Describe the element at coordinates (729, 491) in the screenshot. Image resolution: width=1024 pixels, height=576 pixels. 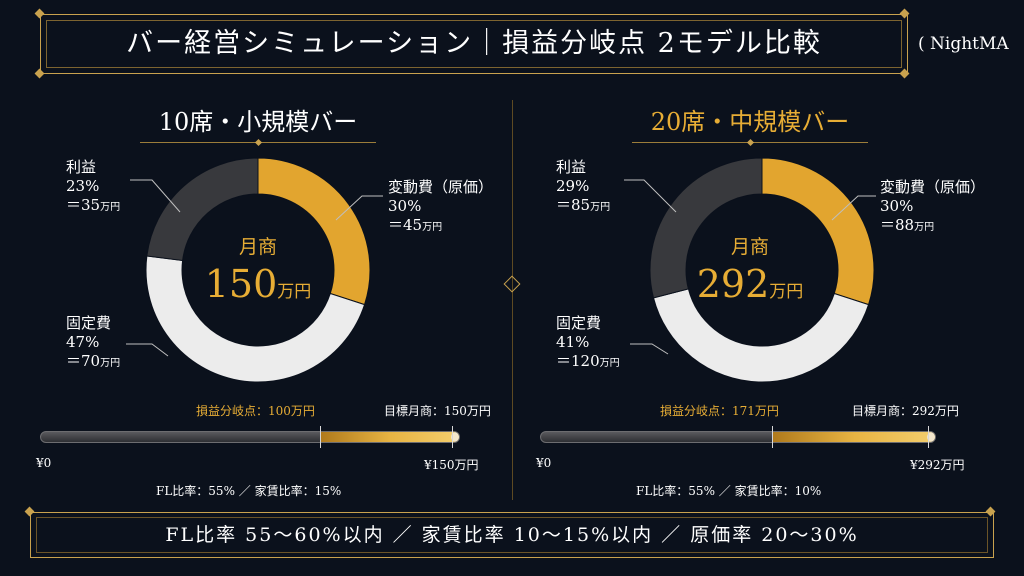
I see `ratio-text: FL比率：55% ／ 家賃比率：10%` at that location.